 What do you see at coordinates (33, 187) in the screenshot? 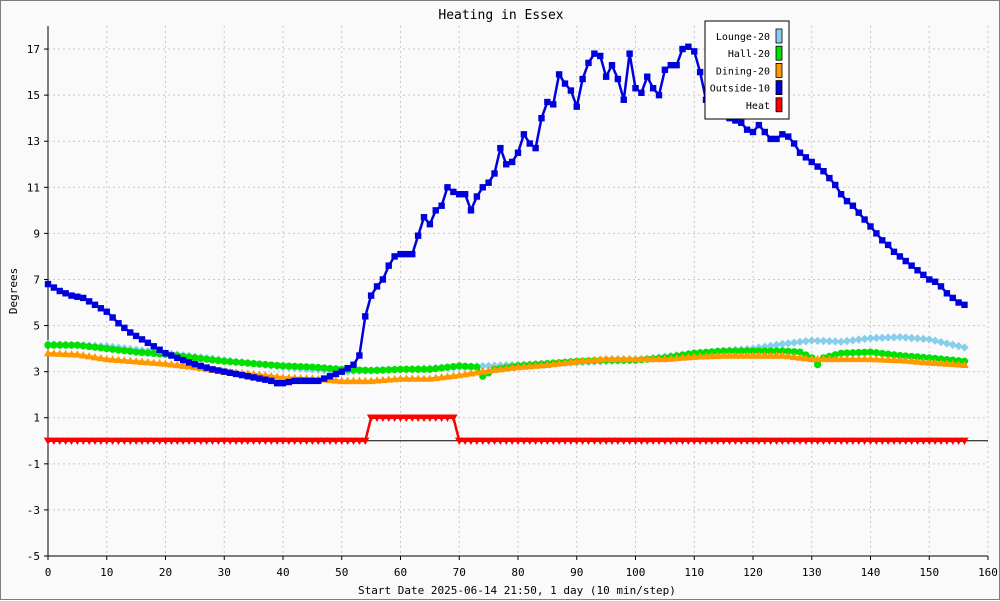
I see `y-tick-label: 11` at bounding box center [33, 187].